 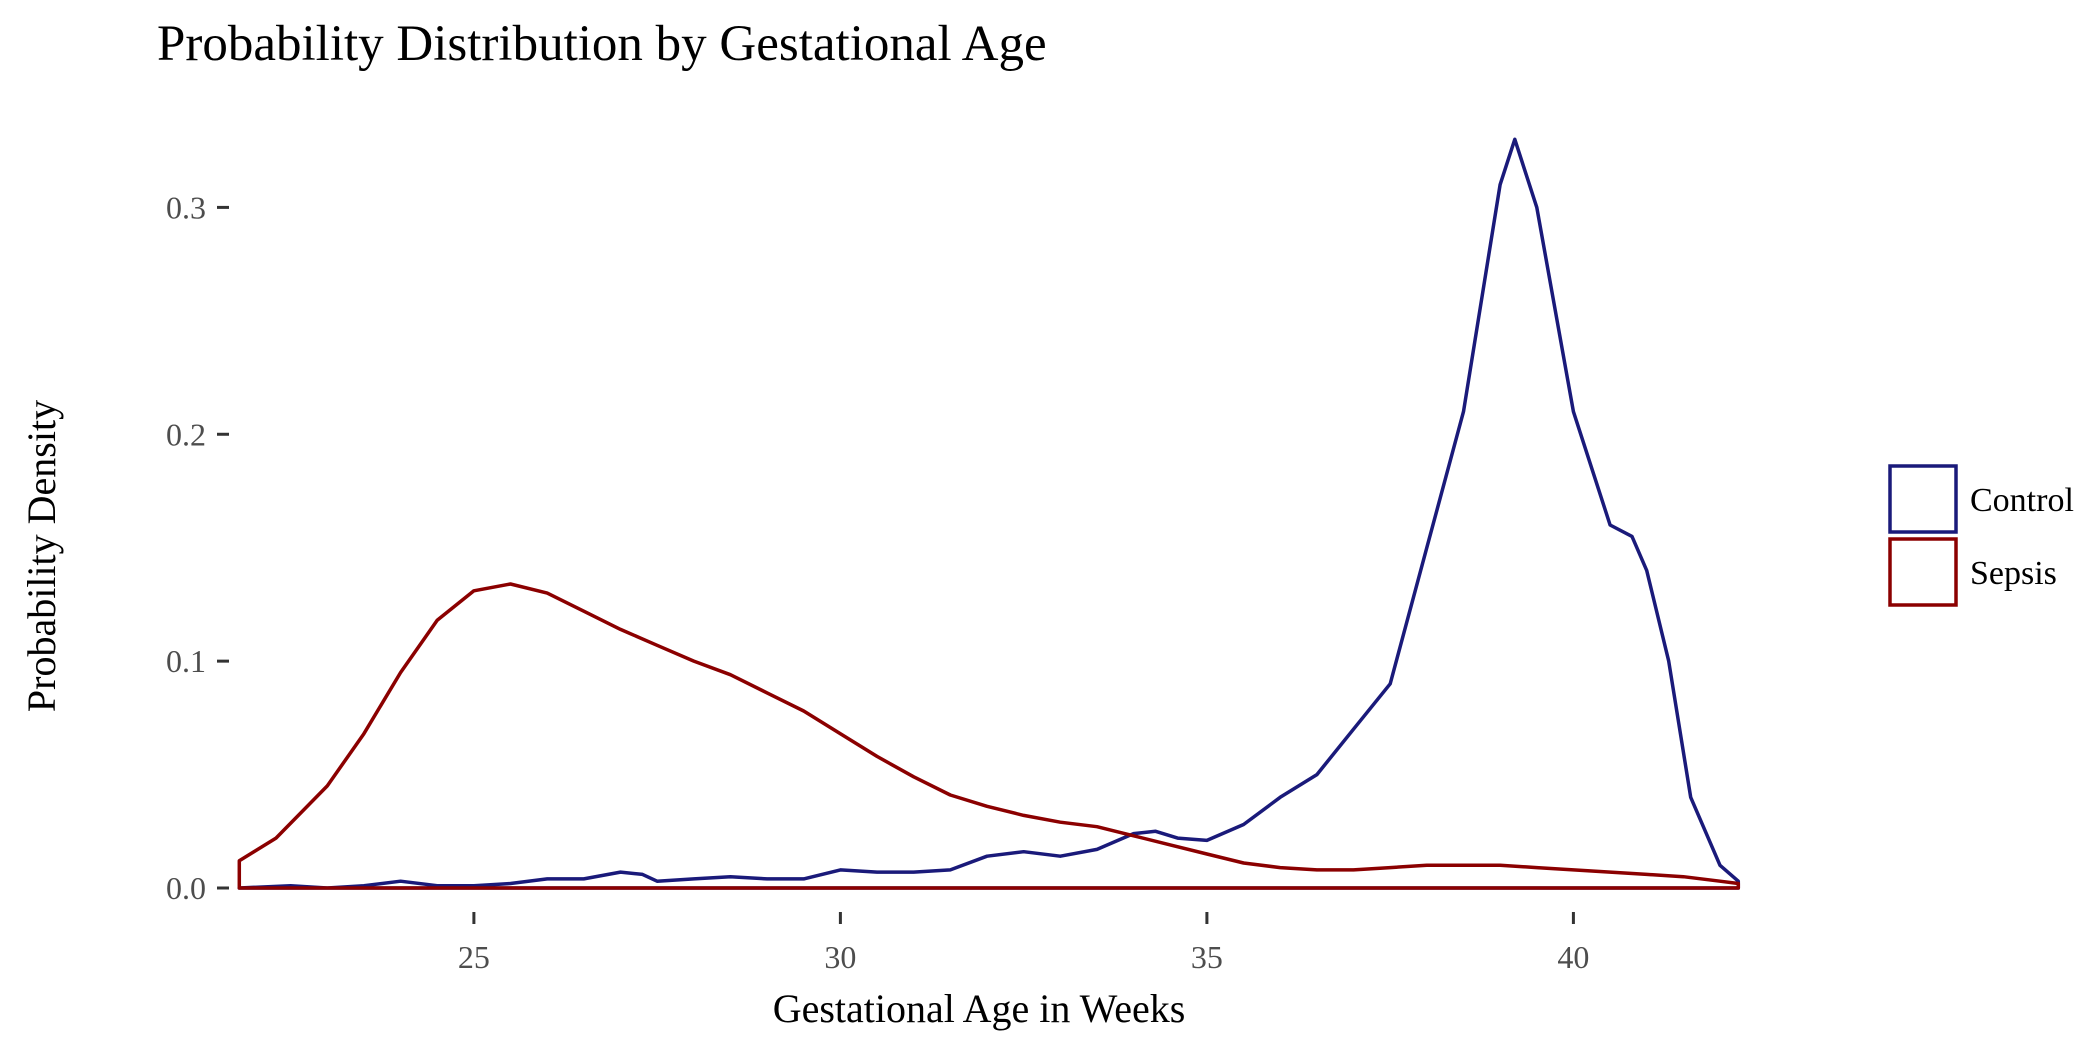 I want to click on x-tick-label: 25, so click(x=474, y=957).